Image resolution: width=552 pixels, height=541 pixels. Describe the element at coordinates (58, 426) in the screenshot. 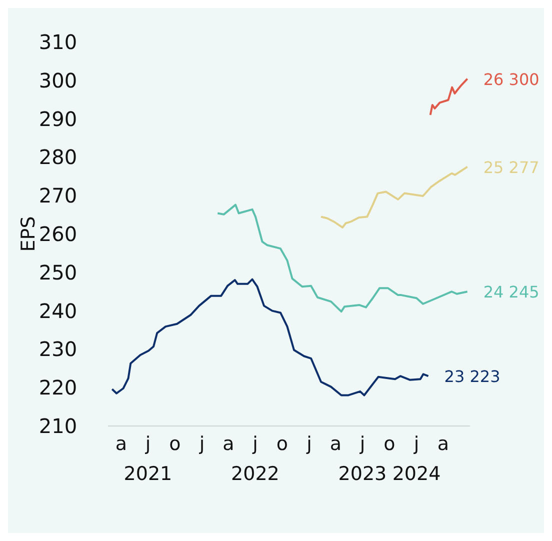

I see `y-tick-label: 210` at that location.